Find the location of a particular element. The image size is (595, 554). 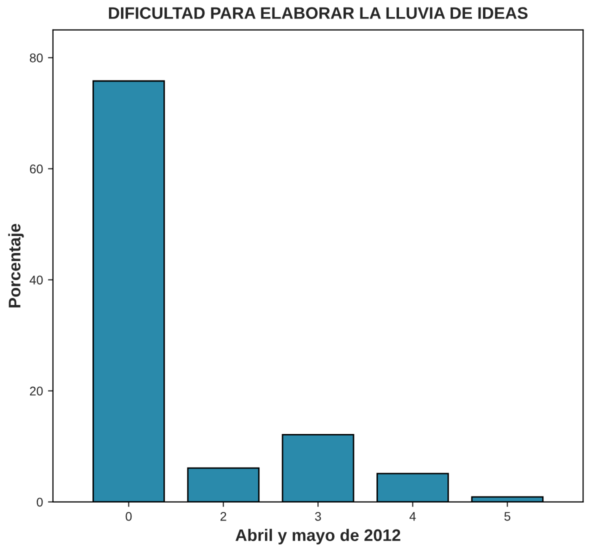

y-tick-label: 80 is located at coordinates (36, 57).